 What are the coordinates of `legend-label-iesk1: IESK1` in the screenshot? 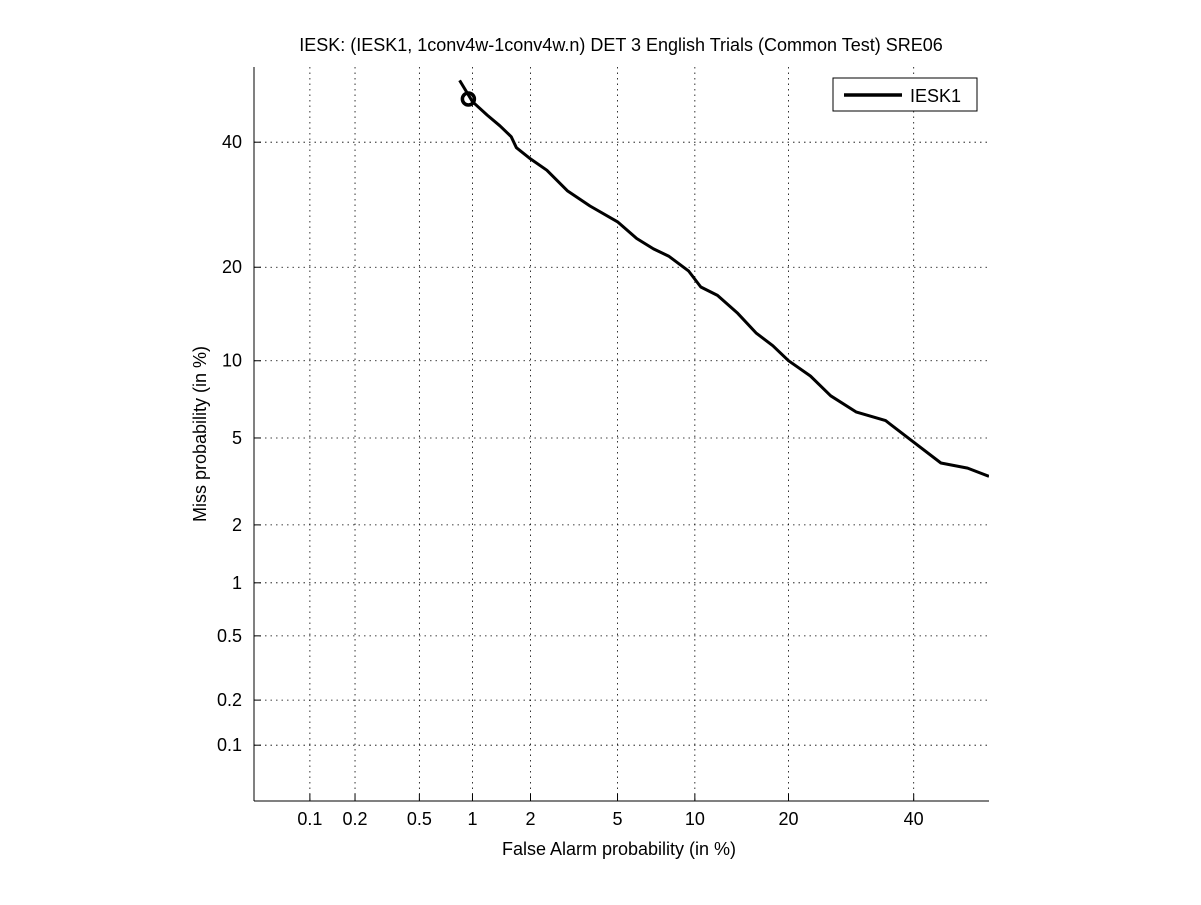 It's located at (935, 96).